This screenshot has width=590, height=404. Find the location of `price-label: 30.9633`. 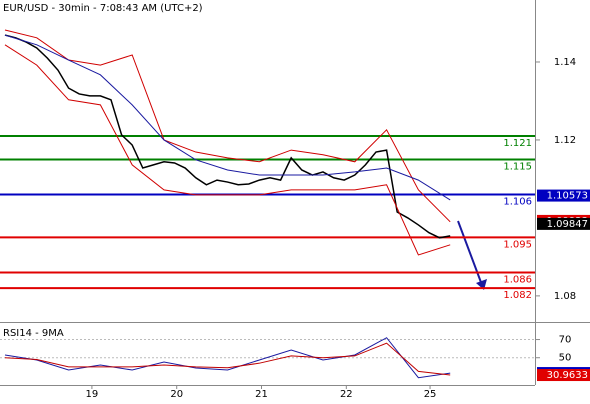

price-label: 30.9633 is located at coordinates (567, 375).